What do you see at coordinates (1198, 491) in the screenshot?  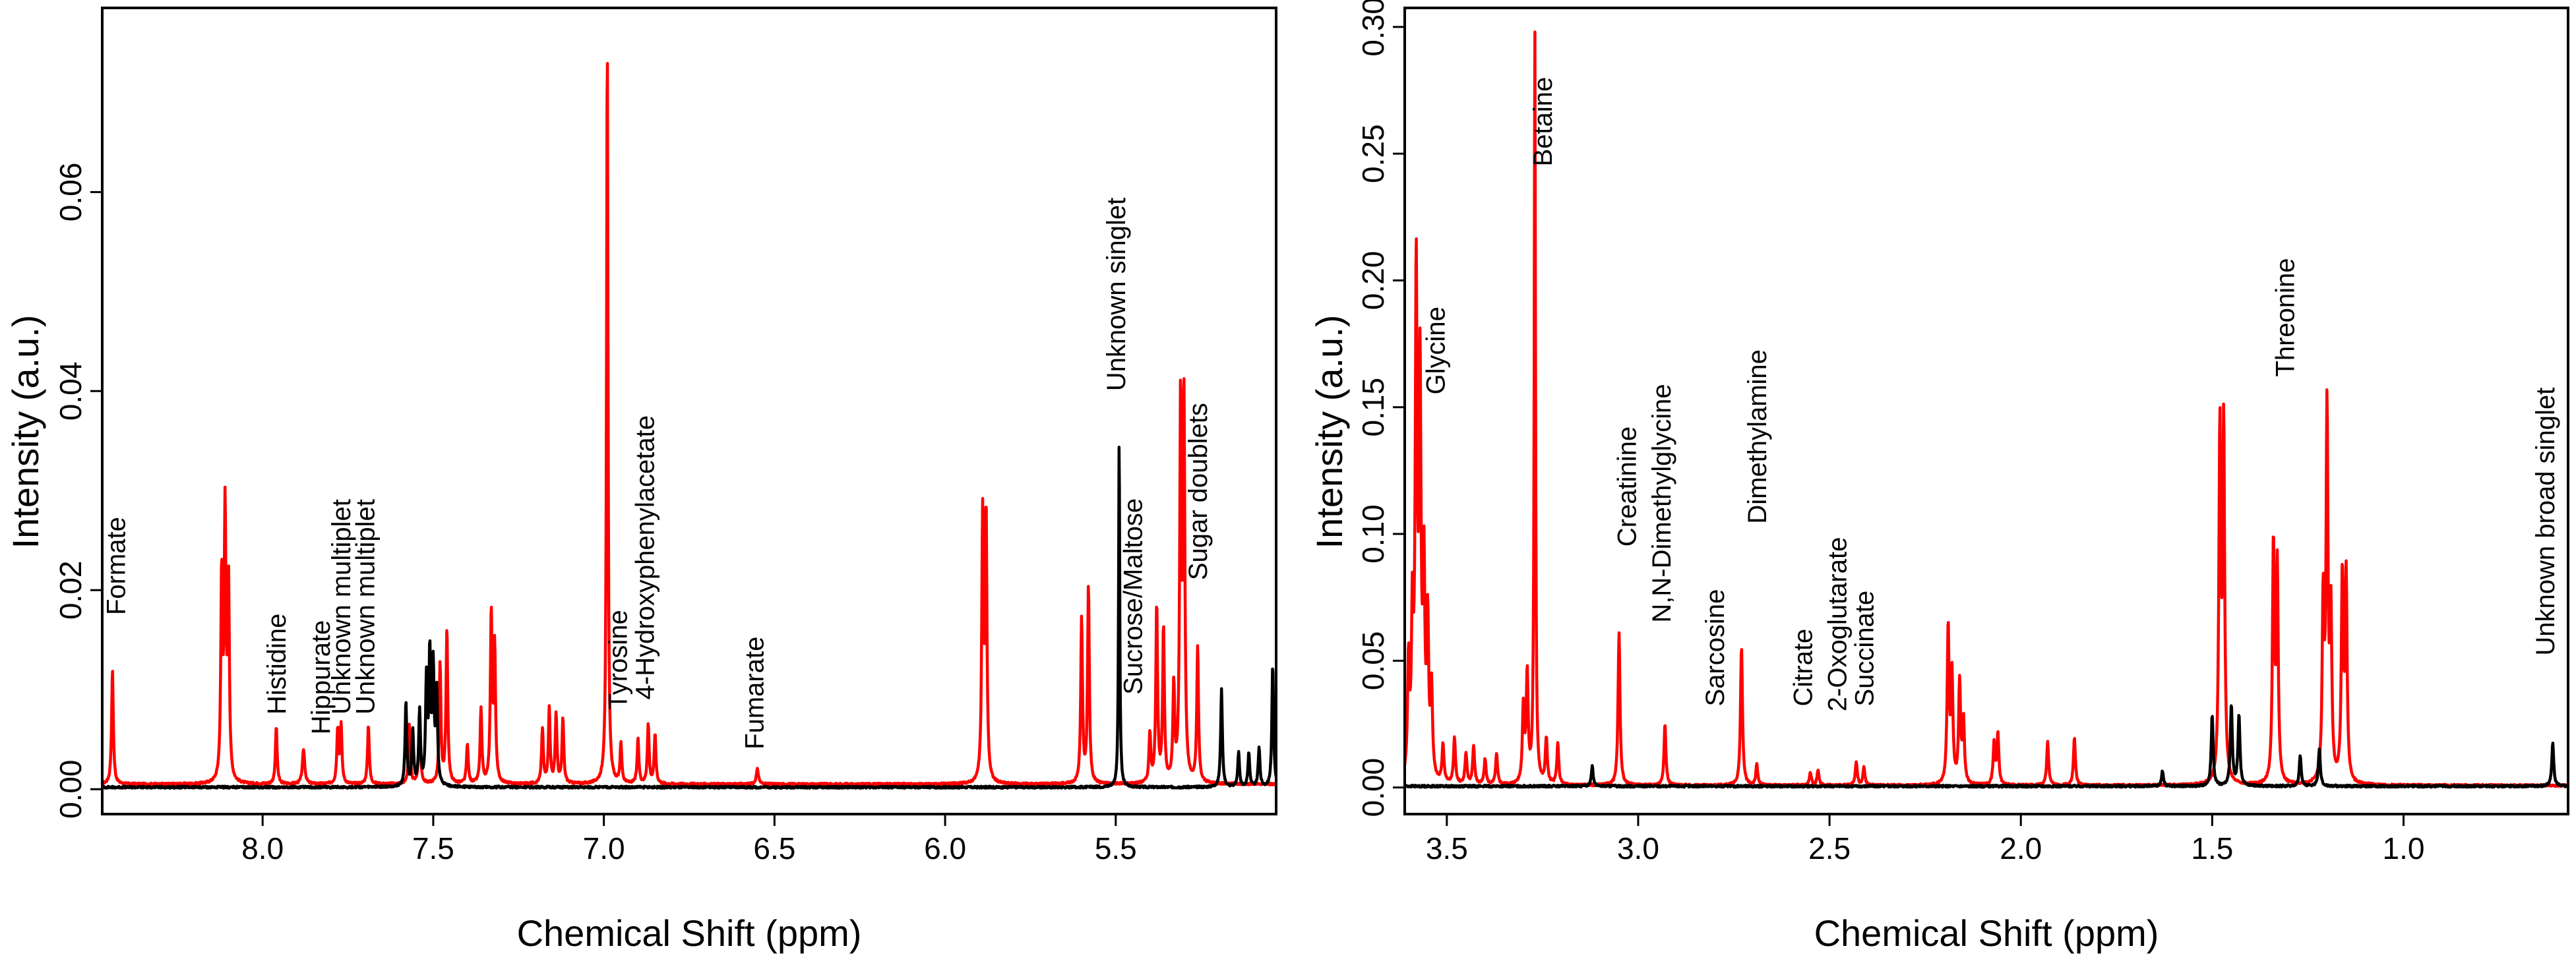 I see `peak-annotation: Sugar doublets` at bounding box center [1198, 491].